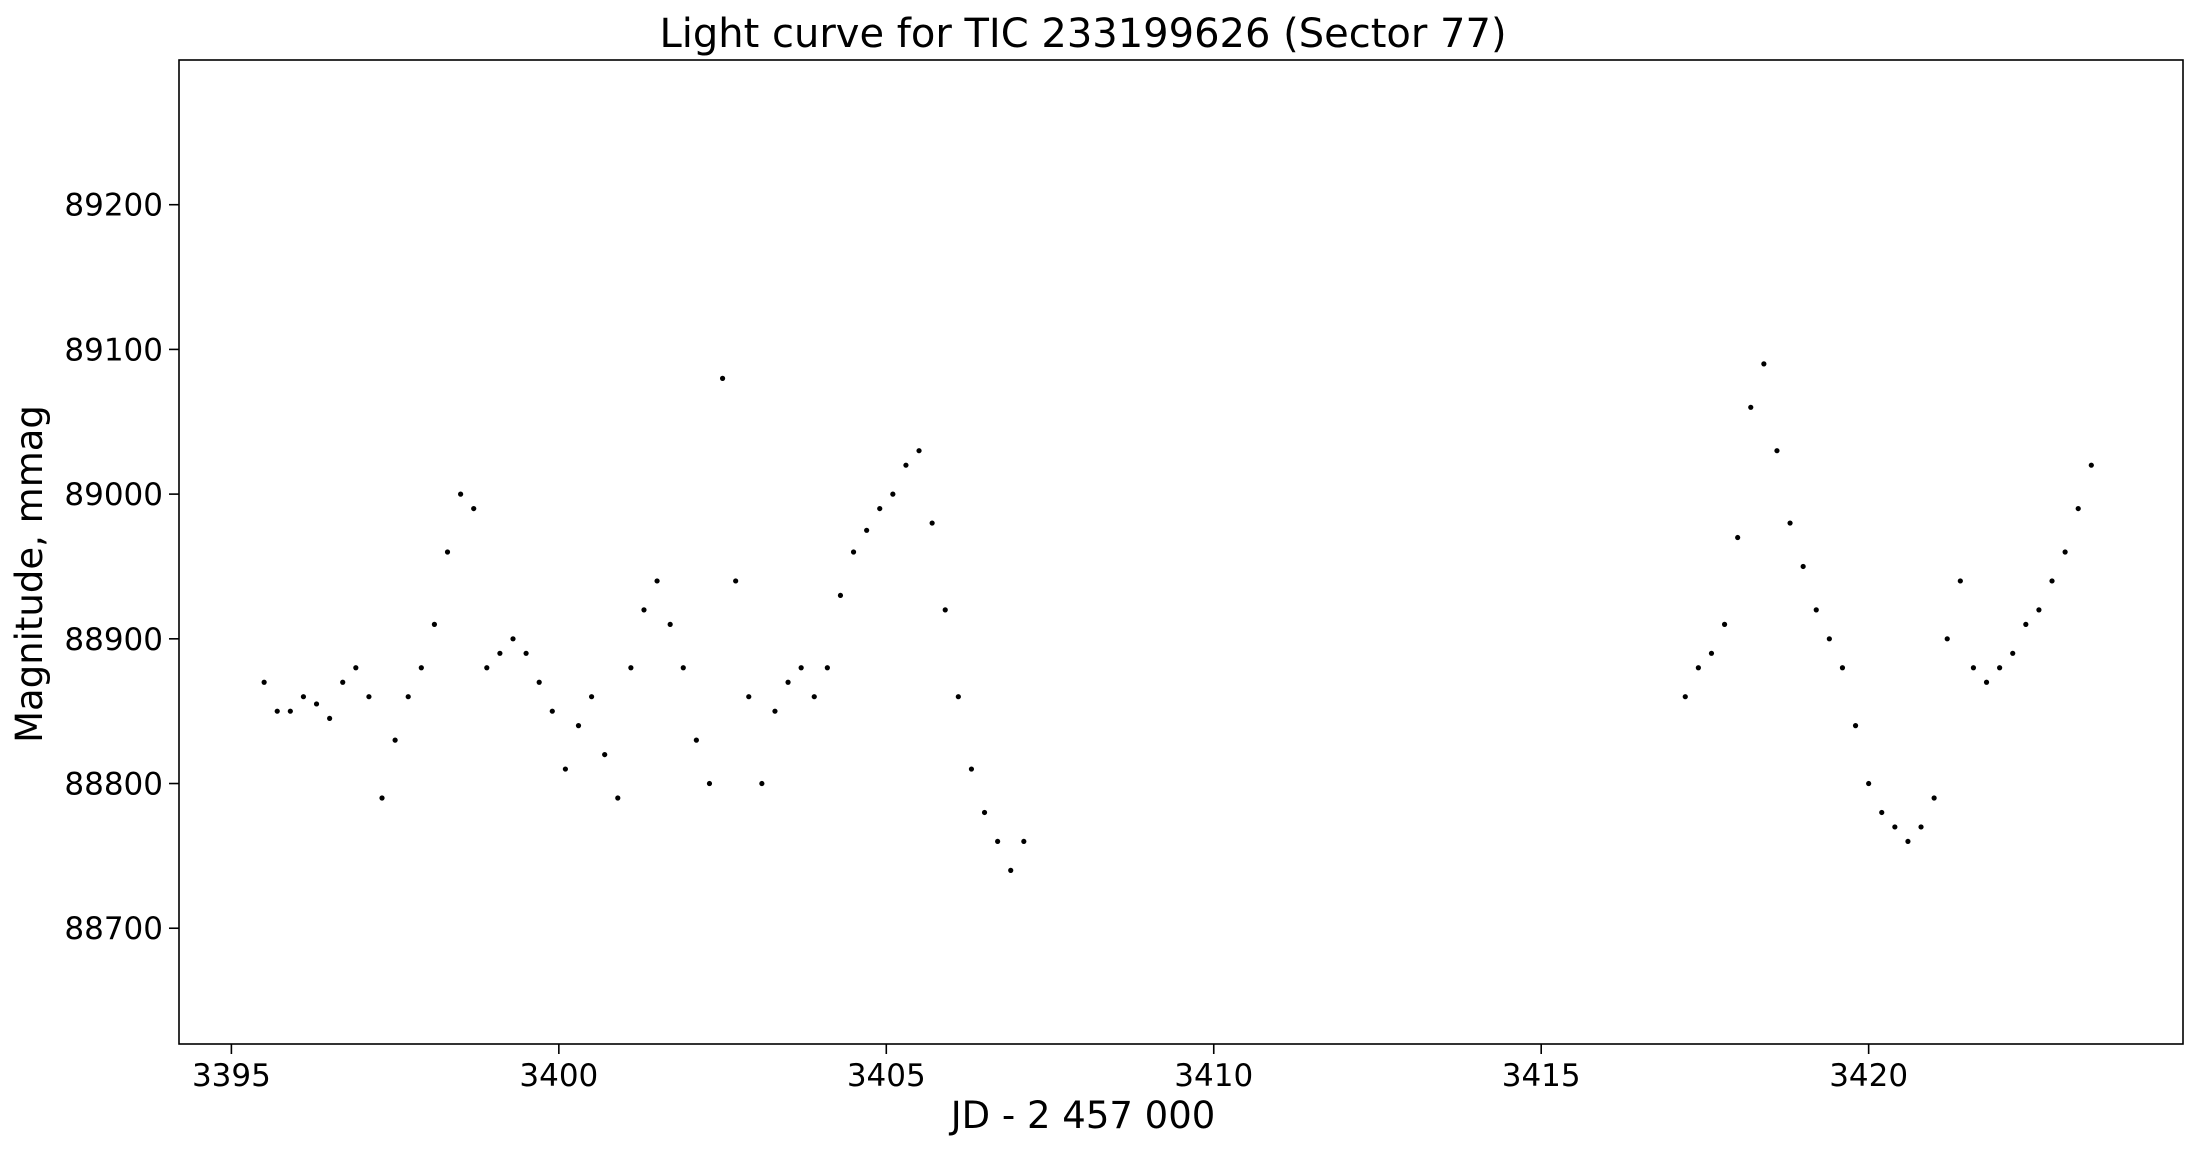 This screenshot has width=2198, height=1152. Describe the element at coordinates (113, 640) in the screenshot. I see `y-tick-label: 88900` at that location.